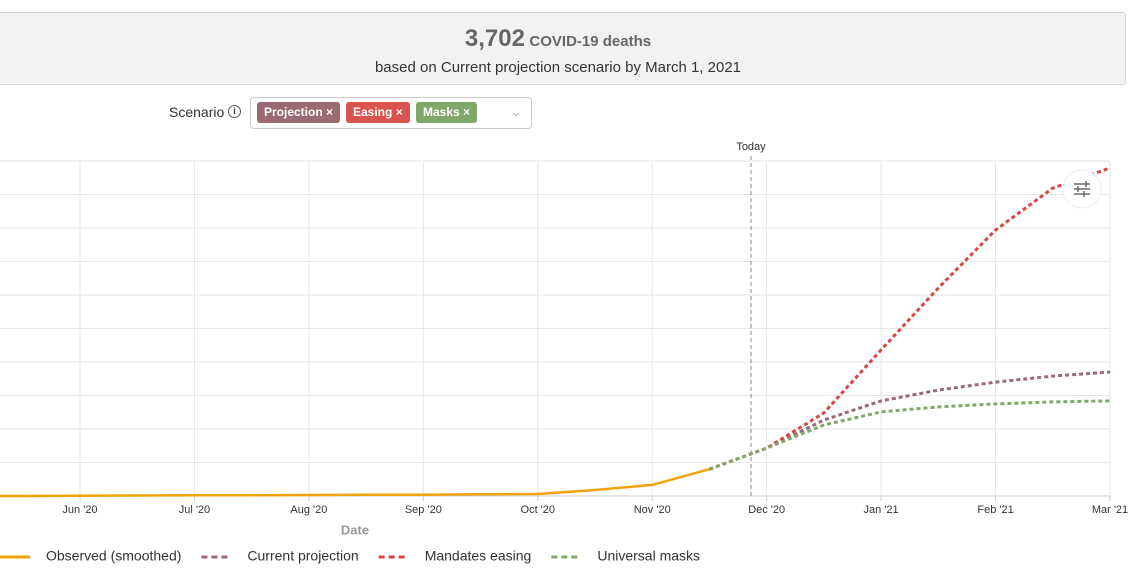  I want to click on x-tick-label: Jan '21, so click(881, 510).